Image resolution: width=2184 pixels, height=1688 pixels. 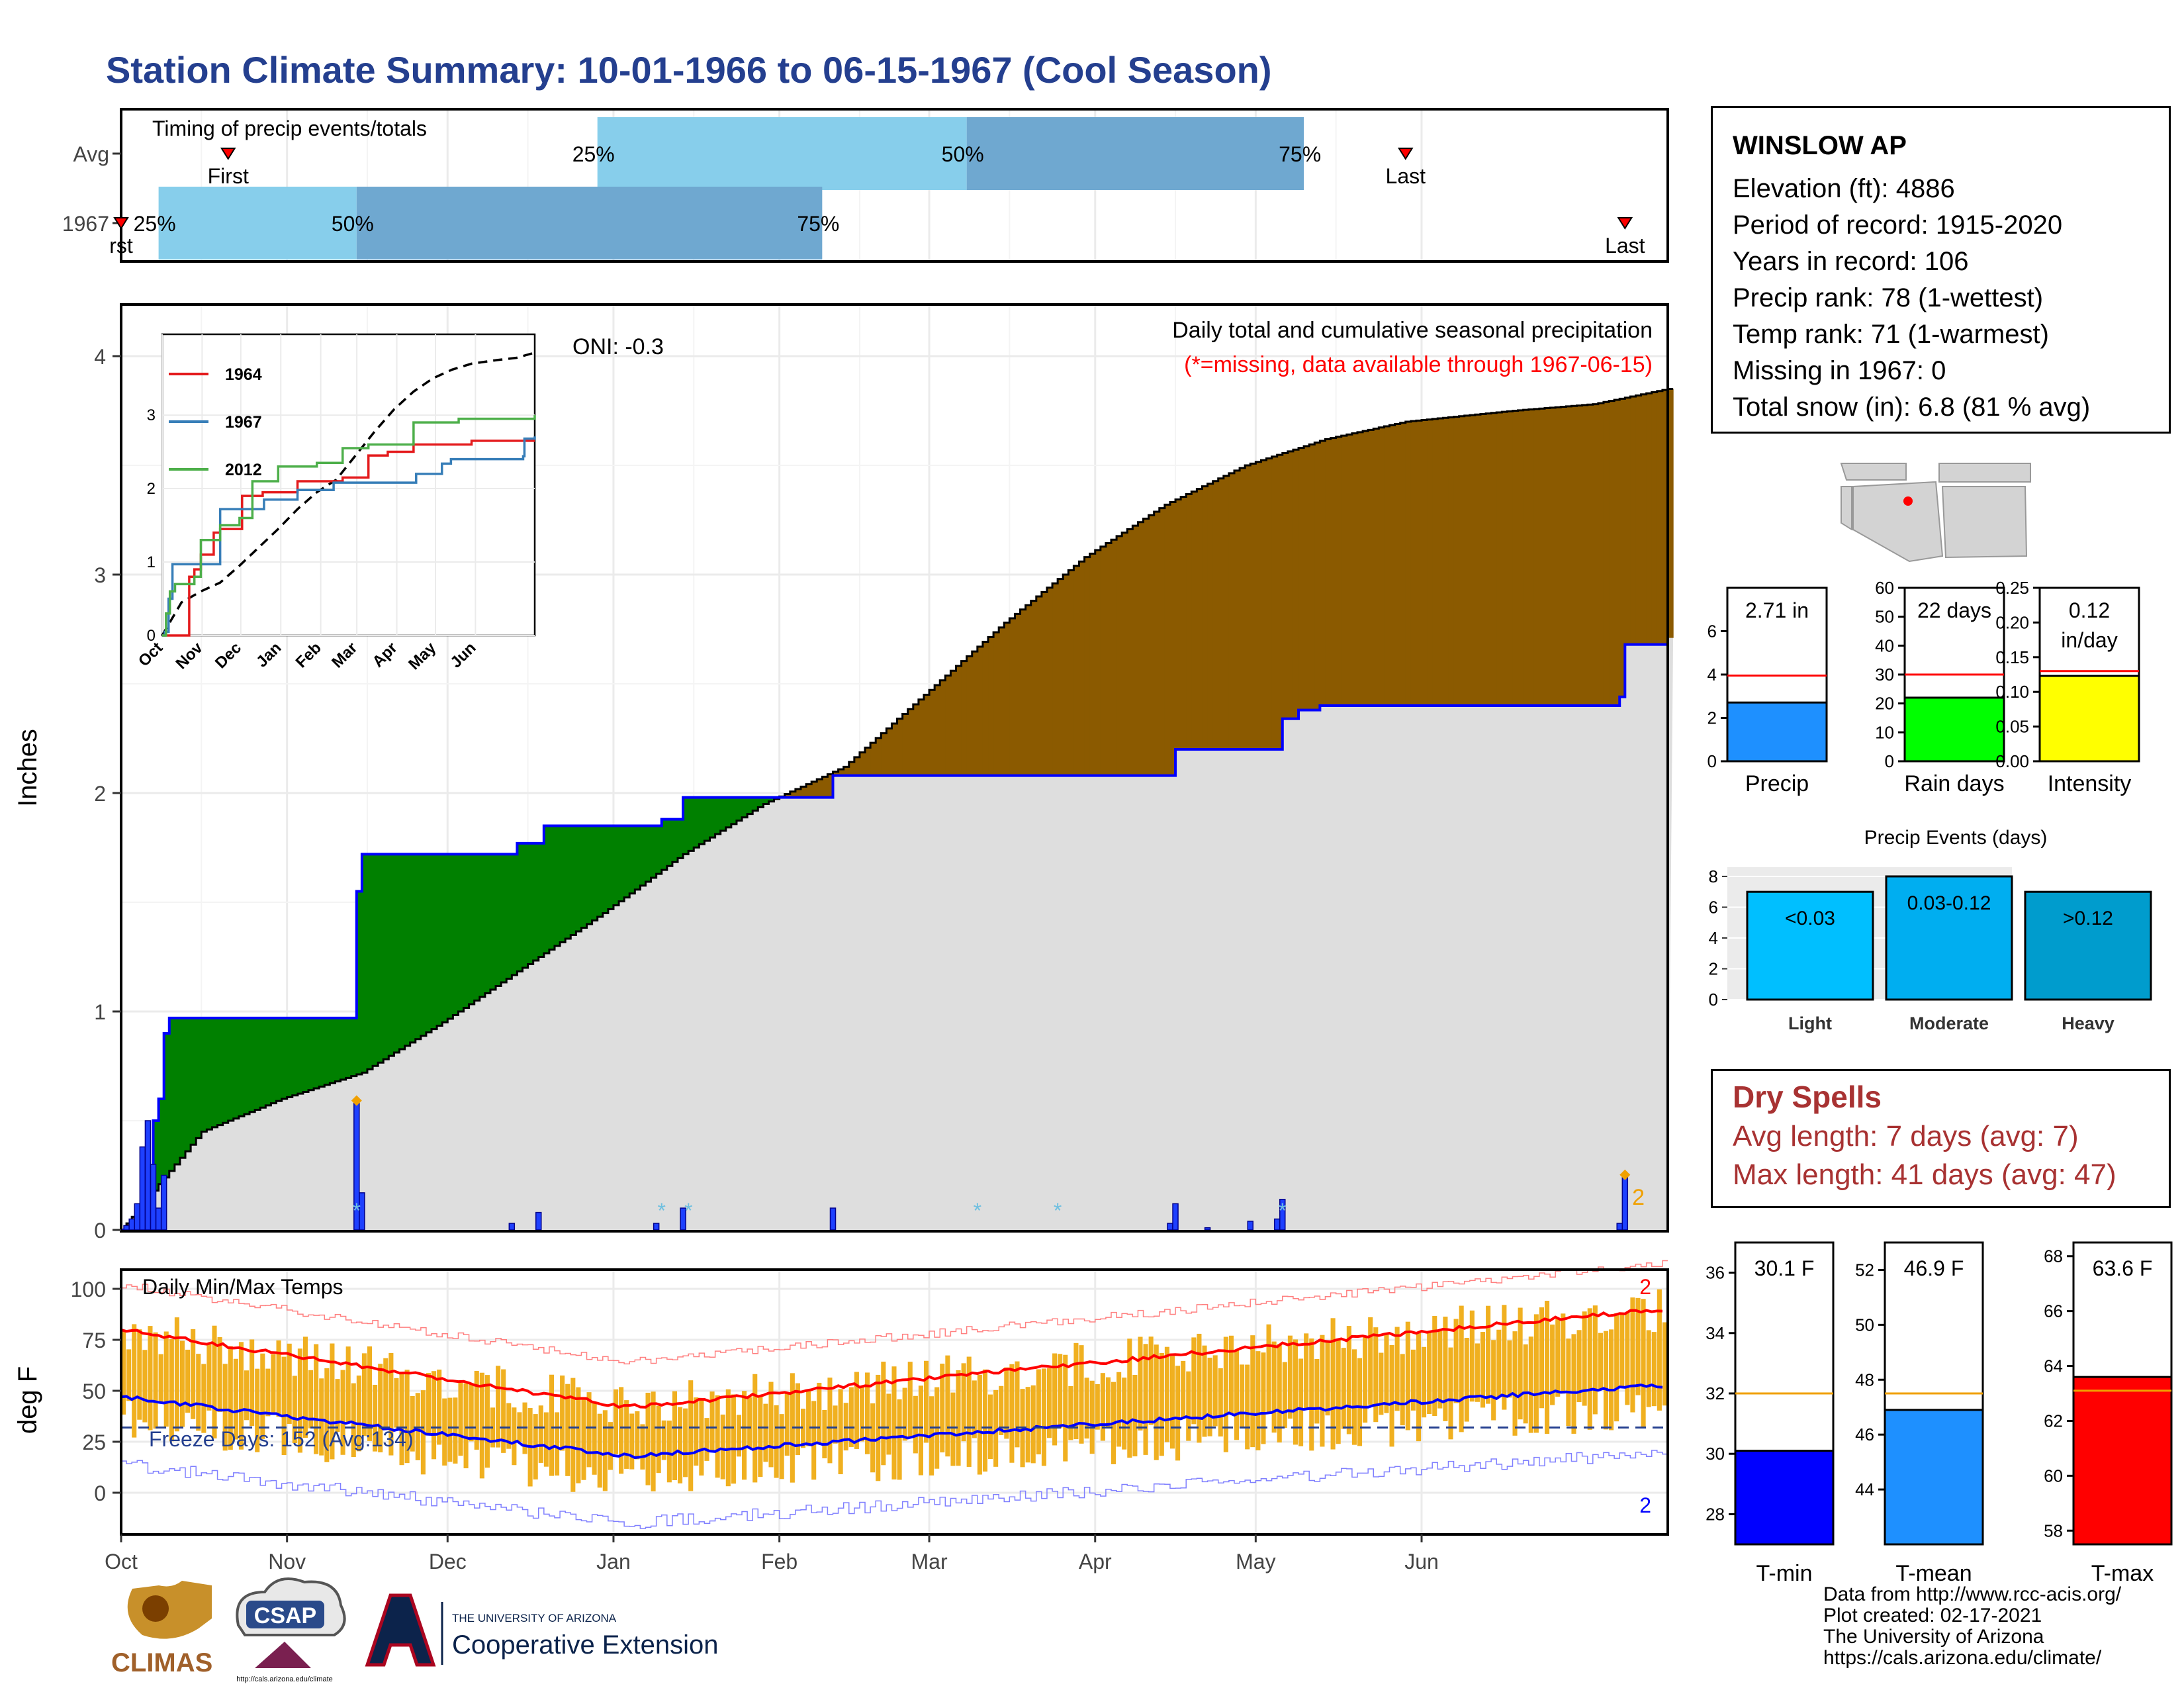 I want to click on mini-bar-value: 22 days, so click(x=1954, y=610).